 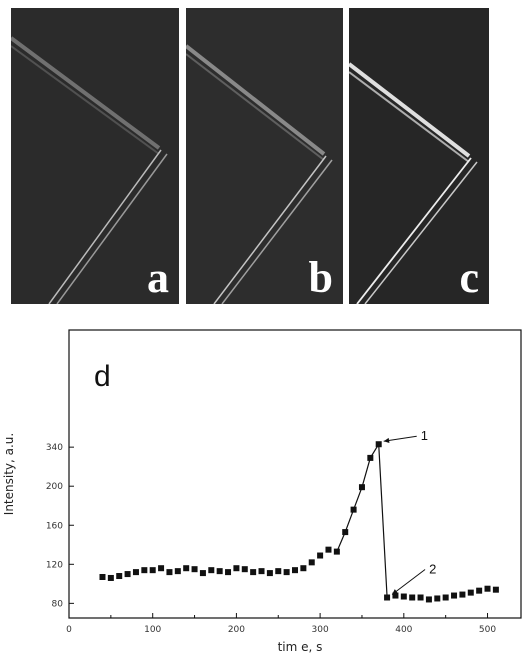 I want to click on y-axis-ticks: 80 120 160 200 340, so click(x=60, y=526).